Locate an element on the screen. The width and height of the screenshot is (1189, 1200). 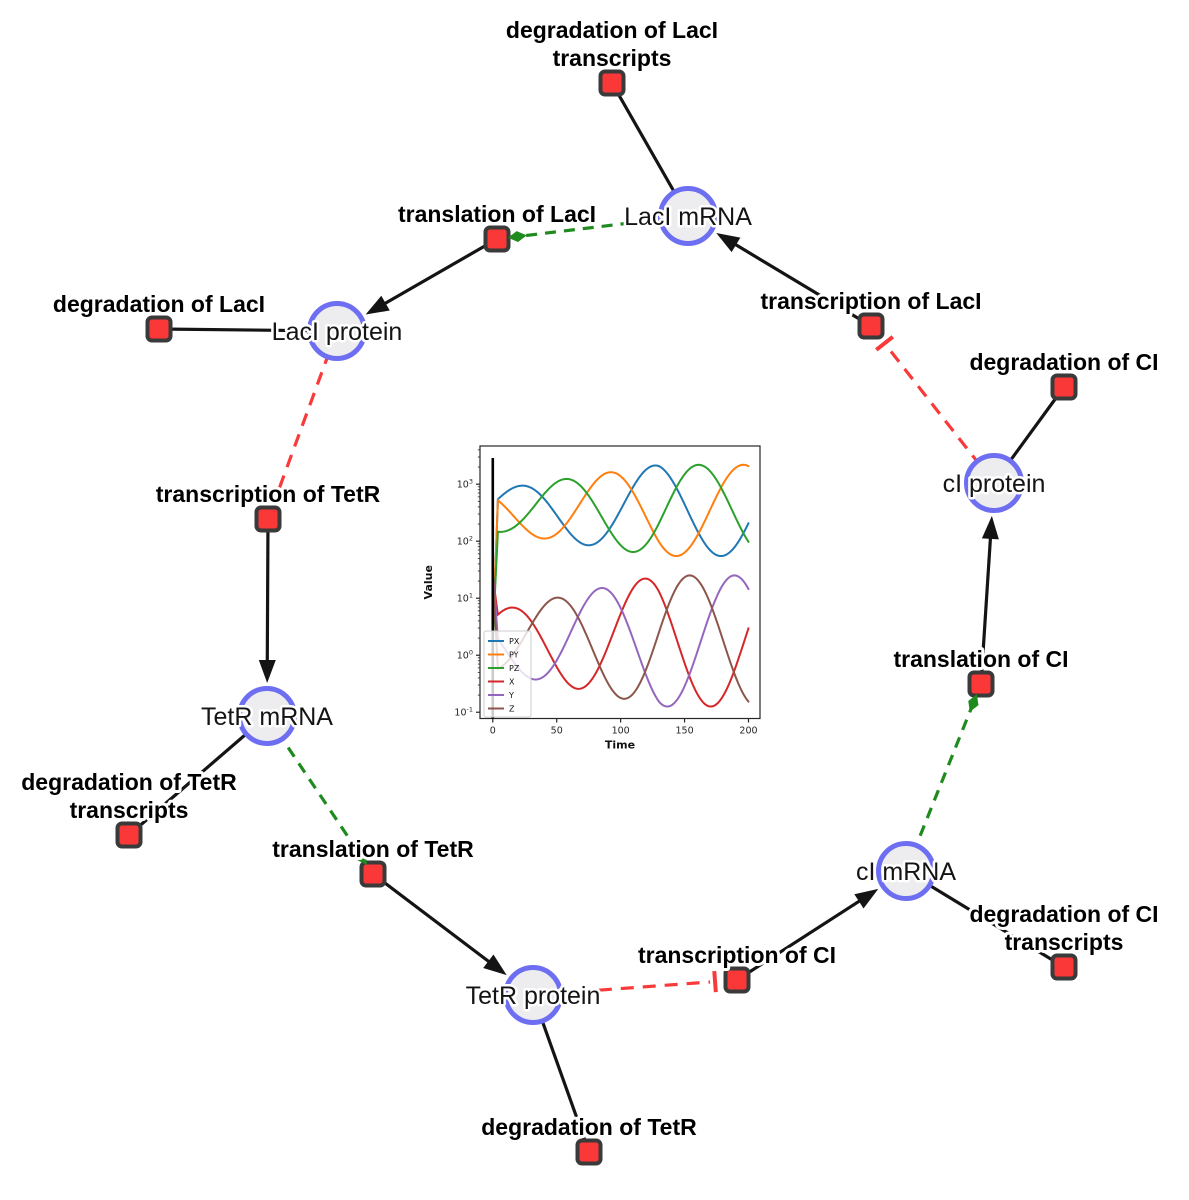
chart-series-Y is located at coordinates (620, 640).